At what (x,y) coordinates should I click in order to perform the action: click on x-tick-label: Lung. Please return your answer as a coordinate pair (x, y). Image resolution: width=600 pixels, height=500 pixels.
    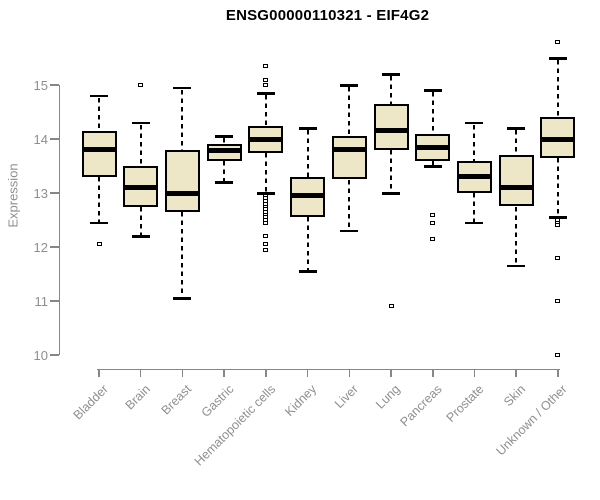
    Looking at the image, I should click on (388, 397).